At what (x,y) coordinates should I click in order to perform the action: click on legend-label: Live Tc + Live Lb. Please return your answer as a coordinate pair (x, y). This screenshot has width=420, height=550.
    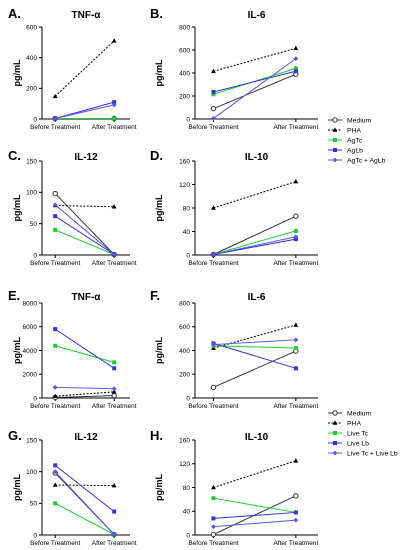
    Looking at the image, I should click on (372, 453).